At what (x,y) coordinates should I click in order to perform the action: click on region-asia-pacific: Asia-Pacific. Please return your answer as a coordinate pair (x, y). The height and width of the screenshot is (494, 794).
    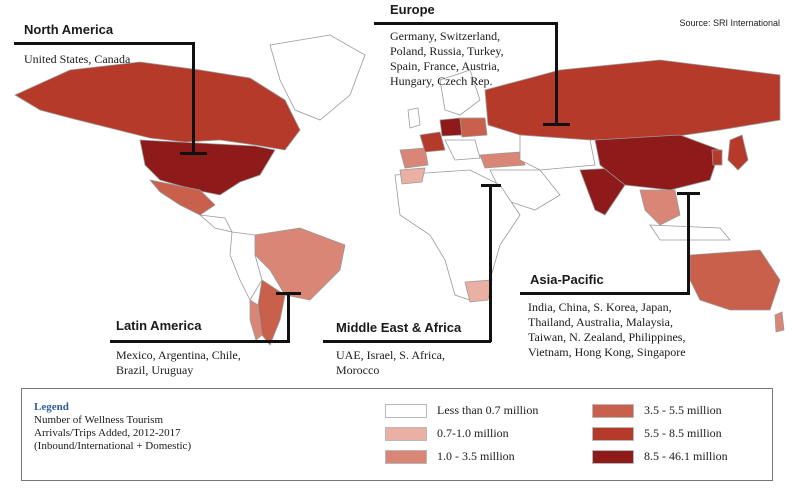
    Looking at the image, I should click on (567, 279).